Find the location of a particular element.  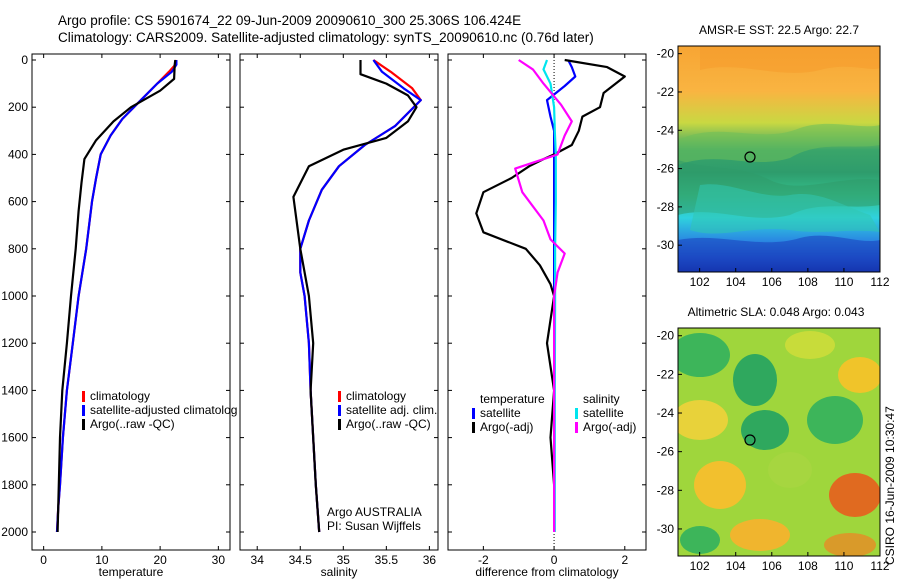

x-tick-label: 36 is located at coordinates (430, 560).